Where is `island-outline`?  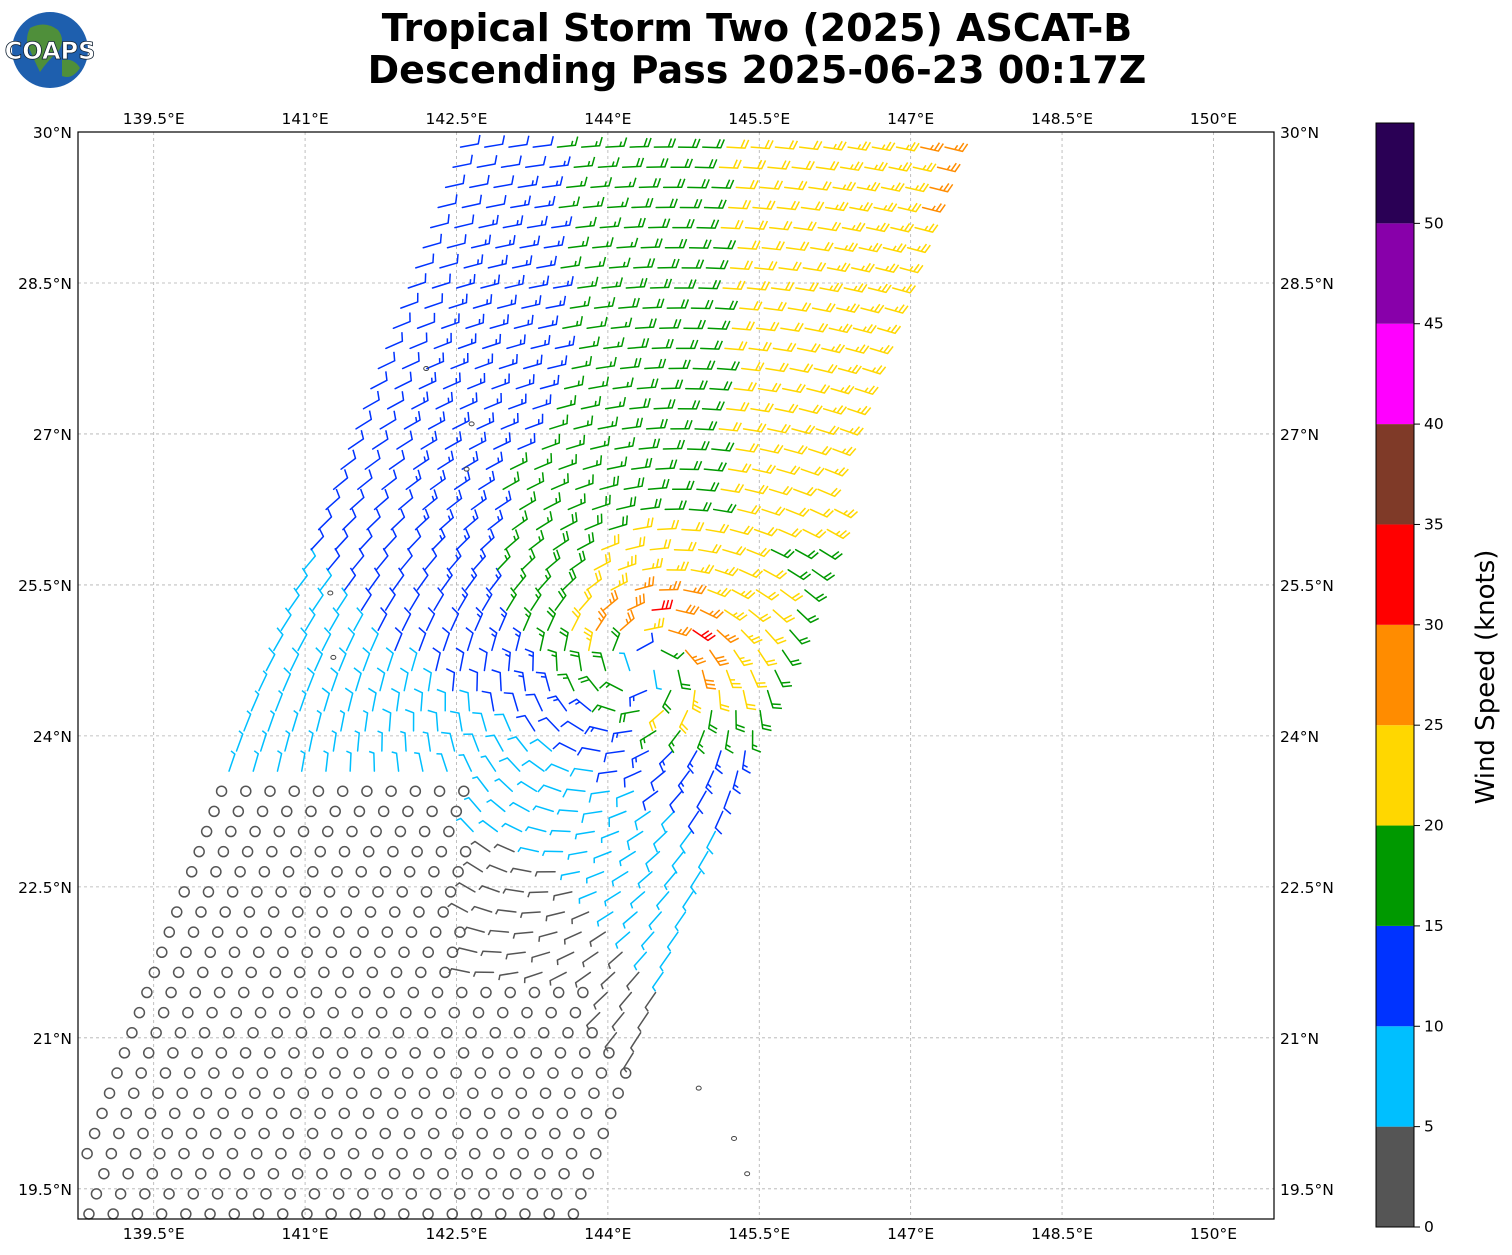 island-outline is located at coordinates (734, 1138).